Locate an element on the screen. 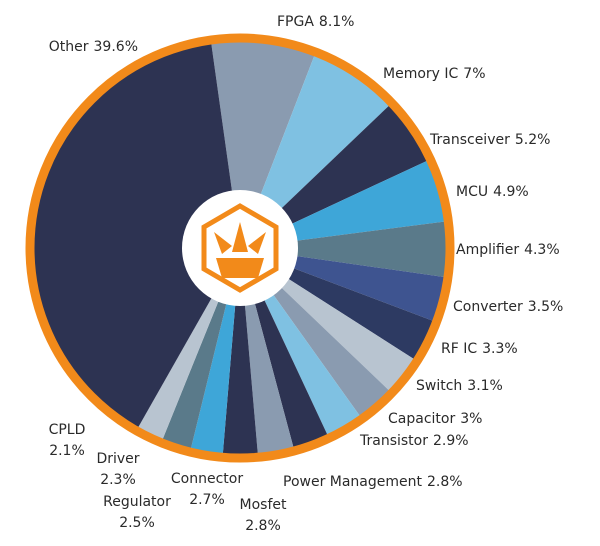 This screenshot has width=600, height=546. value-label: 2.3% is located at coordinates (118, 480).